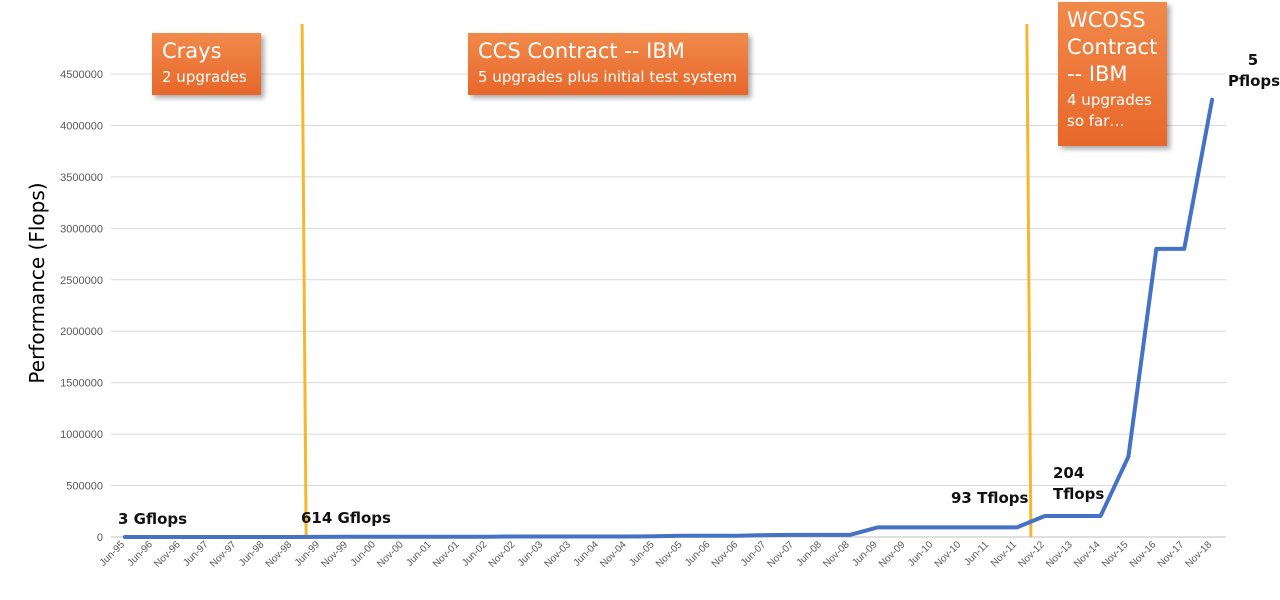 The width and height of the screenshot is (1280, 600). I want to click on y-tick-label: 500000, so click(84, 487).